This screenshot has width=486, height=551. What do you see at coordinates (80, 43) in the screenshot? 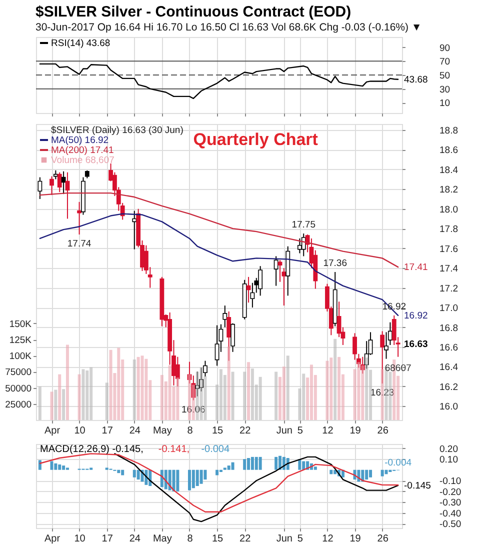
I see `legend-label: RSI(14) 43.68` at bounding box center [80, 43].